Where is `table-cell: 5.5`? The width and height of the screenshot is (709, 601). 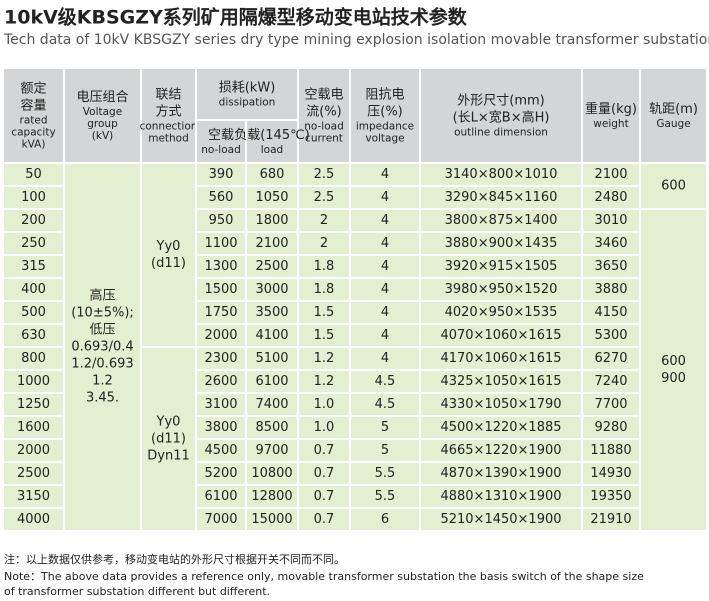
table-cell: 5.5 is located at coordinates (385, 496).